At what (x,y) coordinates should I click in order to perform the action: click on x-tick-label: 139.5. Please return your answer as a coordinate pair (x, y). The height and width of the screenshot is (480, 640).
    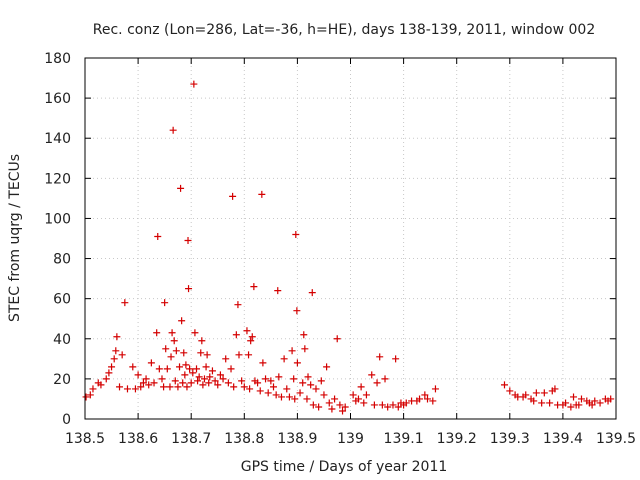
    Looking at the image, I should click on (616, 439).